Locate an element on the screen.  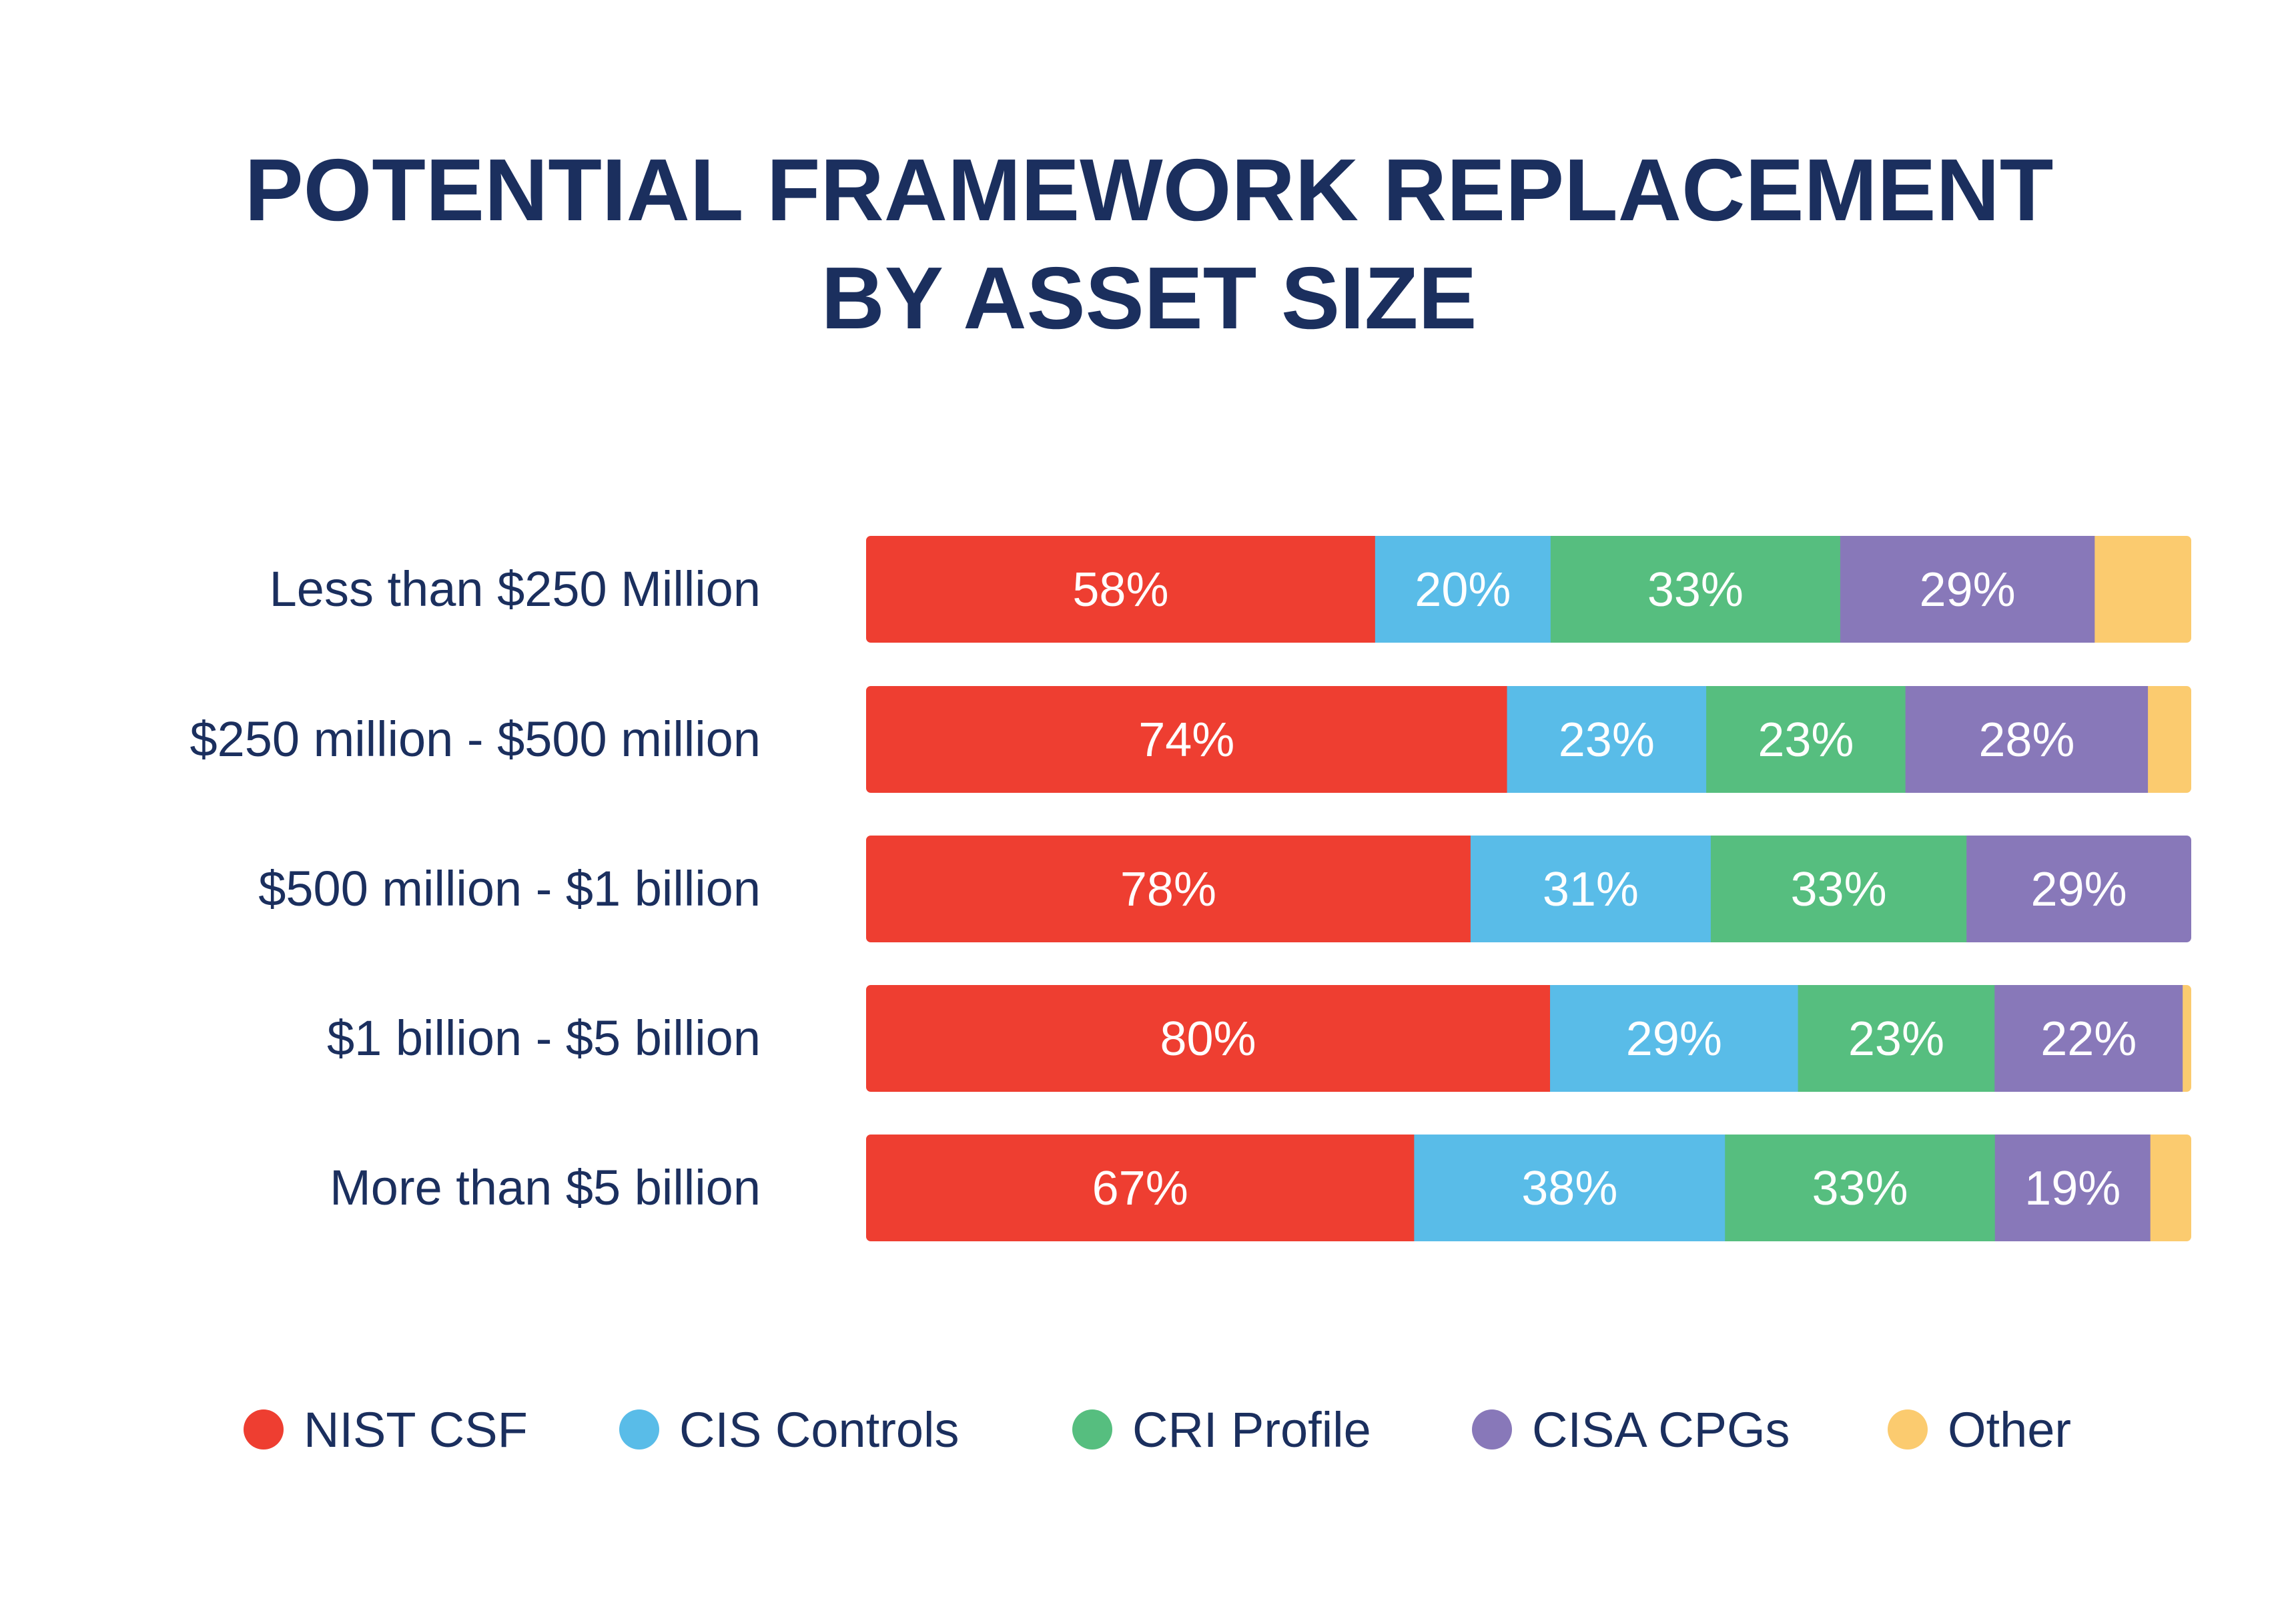
data-label: 22% is located at coordinates (2088, 1039).